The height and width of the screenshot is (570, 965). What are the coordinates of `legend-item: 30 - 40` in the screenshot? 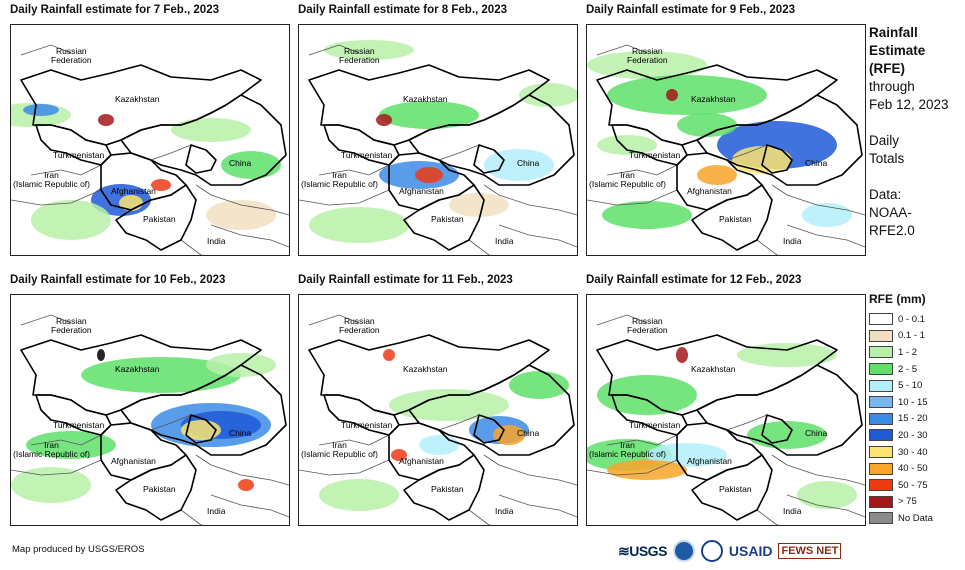 It's located at (901, 452).